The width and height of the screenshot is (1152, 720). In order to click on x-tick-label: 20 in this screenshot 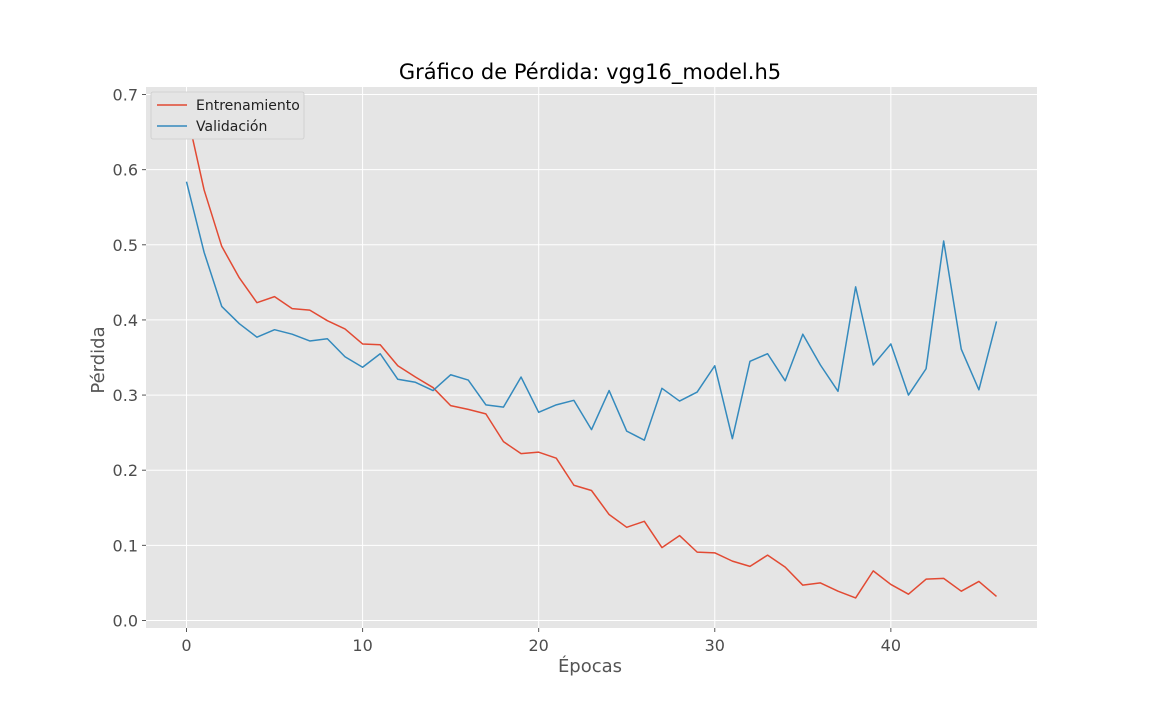, I will do `click(538, 645)`.